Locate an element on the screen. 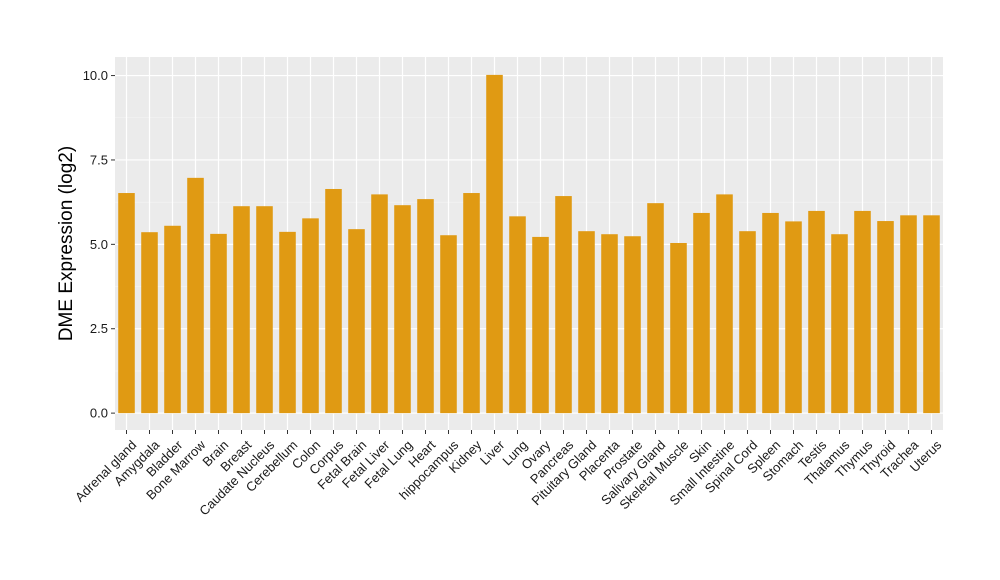 The height and width of the screenshot is (580, 1000). y-axis: 0.0 2.5 5.0 7.5 10.0 is located at coordinates (99, 244).